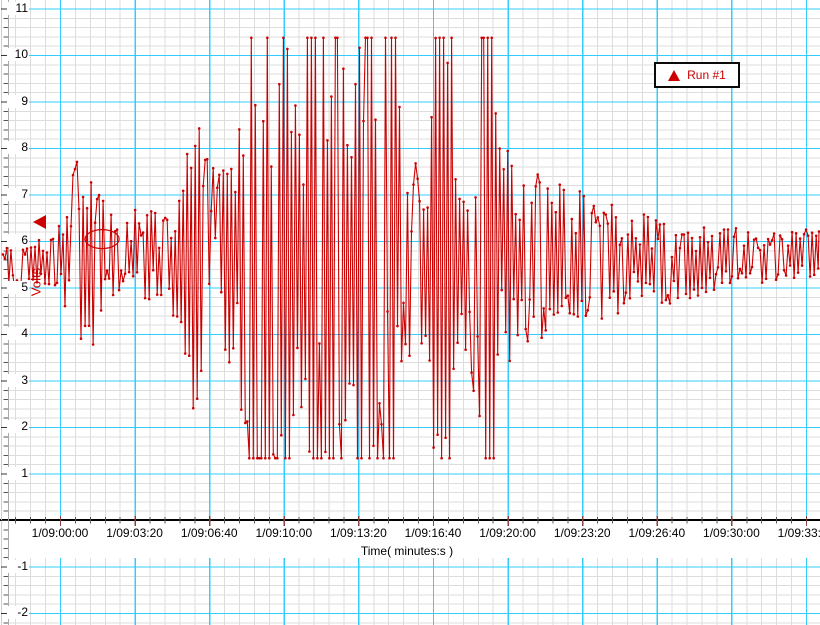 This screenshot has height=625, width=820. I want to click on x-tick-label: 1/09:26:40, so click(657, 533).